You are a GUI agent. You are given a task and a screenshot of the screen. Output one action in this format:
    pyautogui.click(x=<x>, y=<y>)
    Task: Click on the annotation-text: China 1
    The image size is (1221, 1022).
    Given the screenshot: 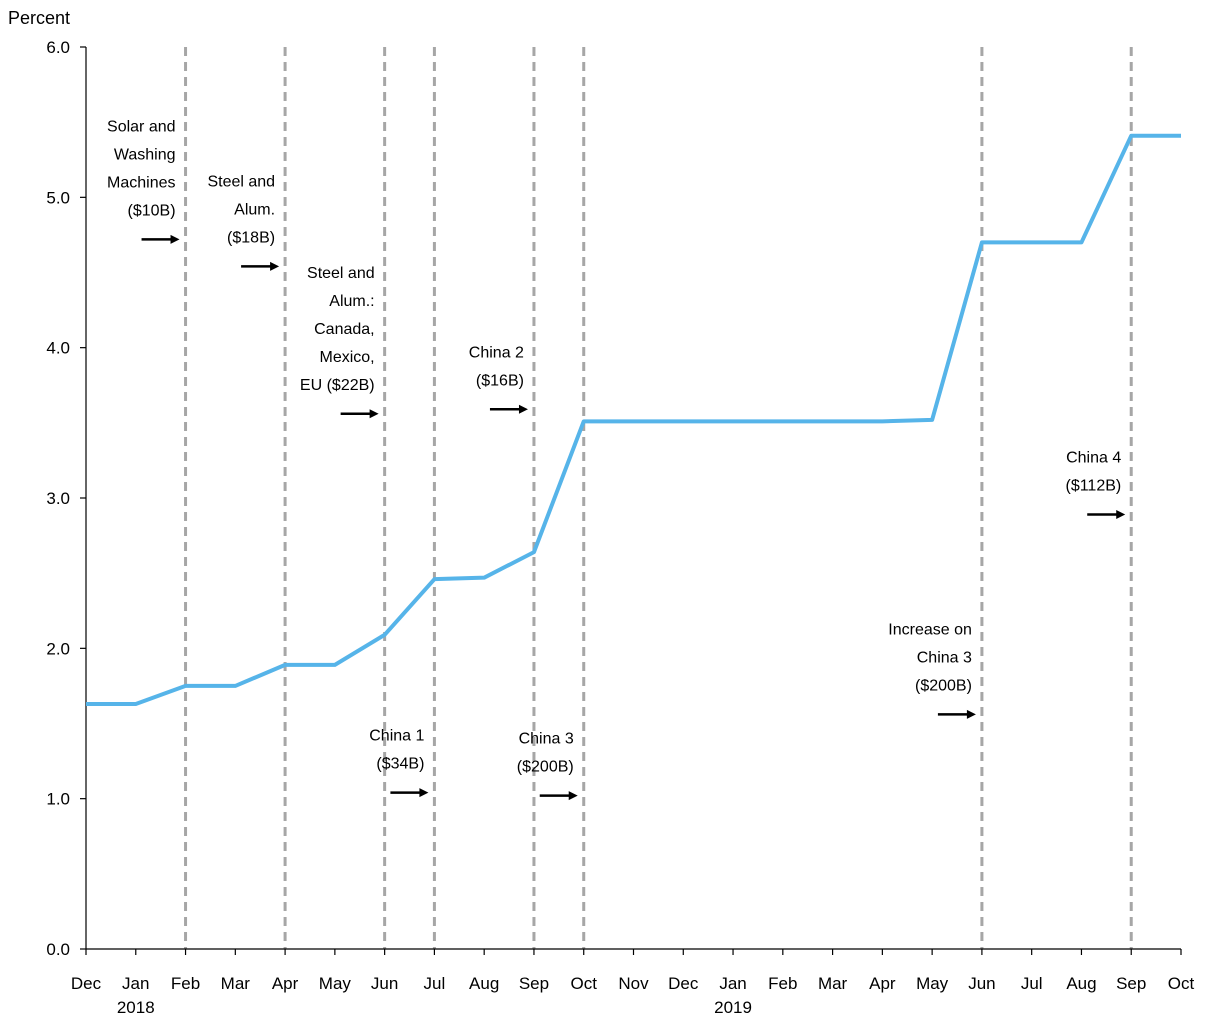 What is the action you would take?
    pyautogui.click(x=396, y=736)
    